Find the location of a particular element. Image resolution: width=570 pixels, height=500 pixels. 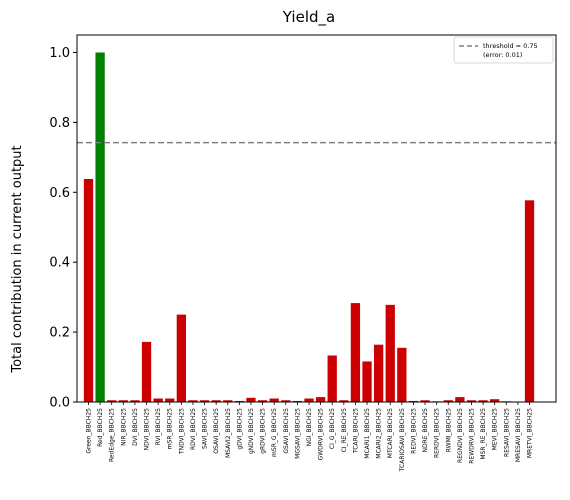

legend-threshold-label: threshold = 0.75 is located at coordinates (510, 46).